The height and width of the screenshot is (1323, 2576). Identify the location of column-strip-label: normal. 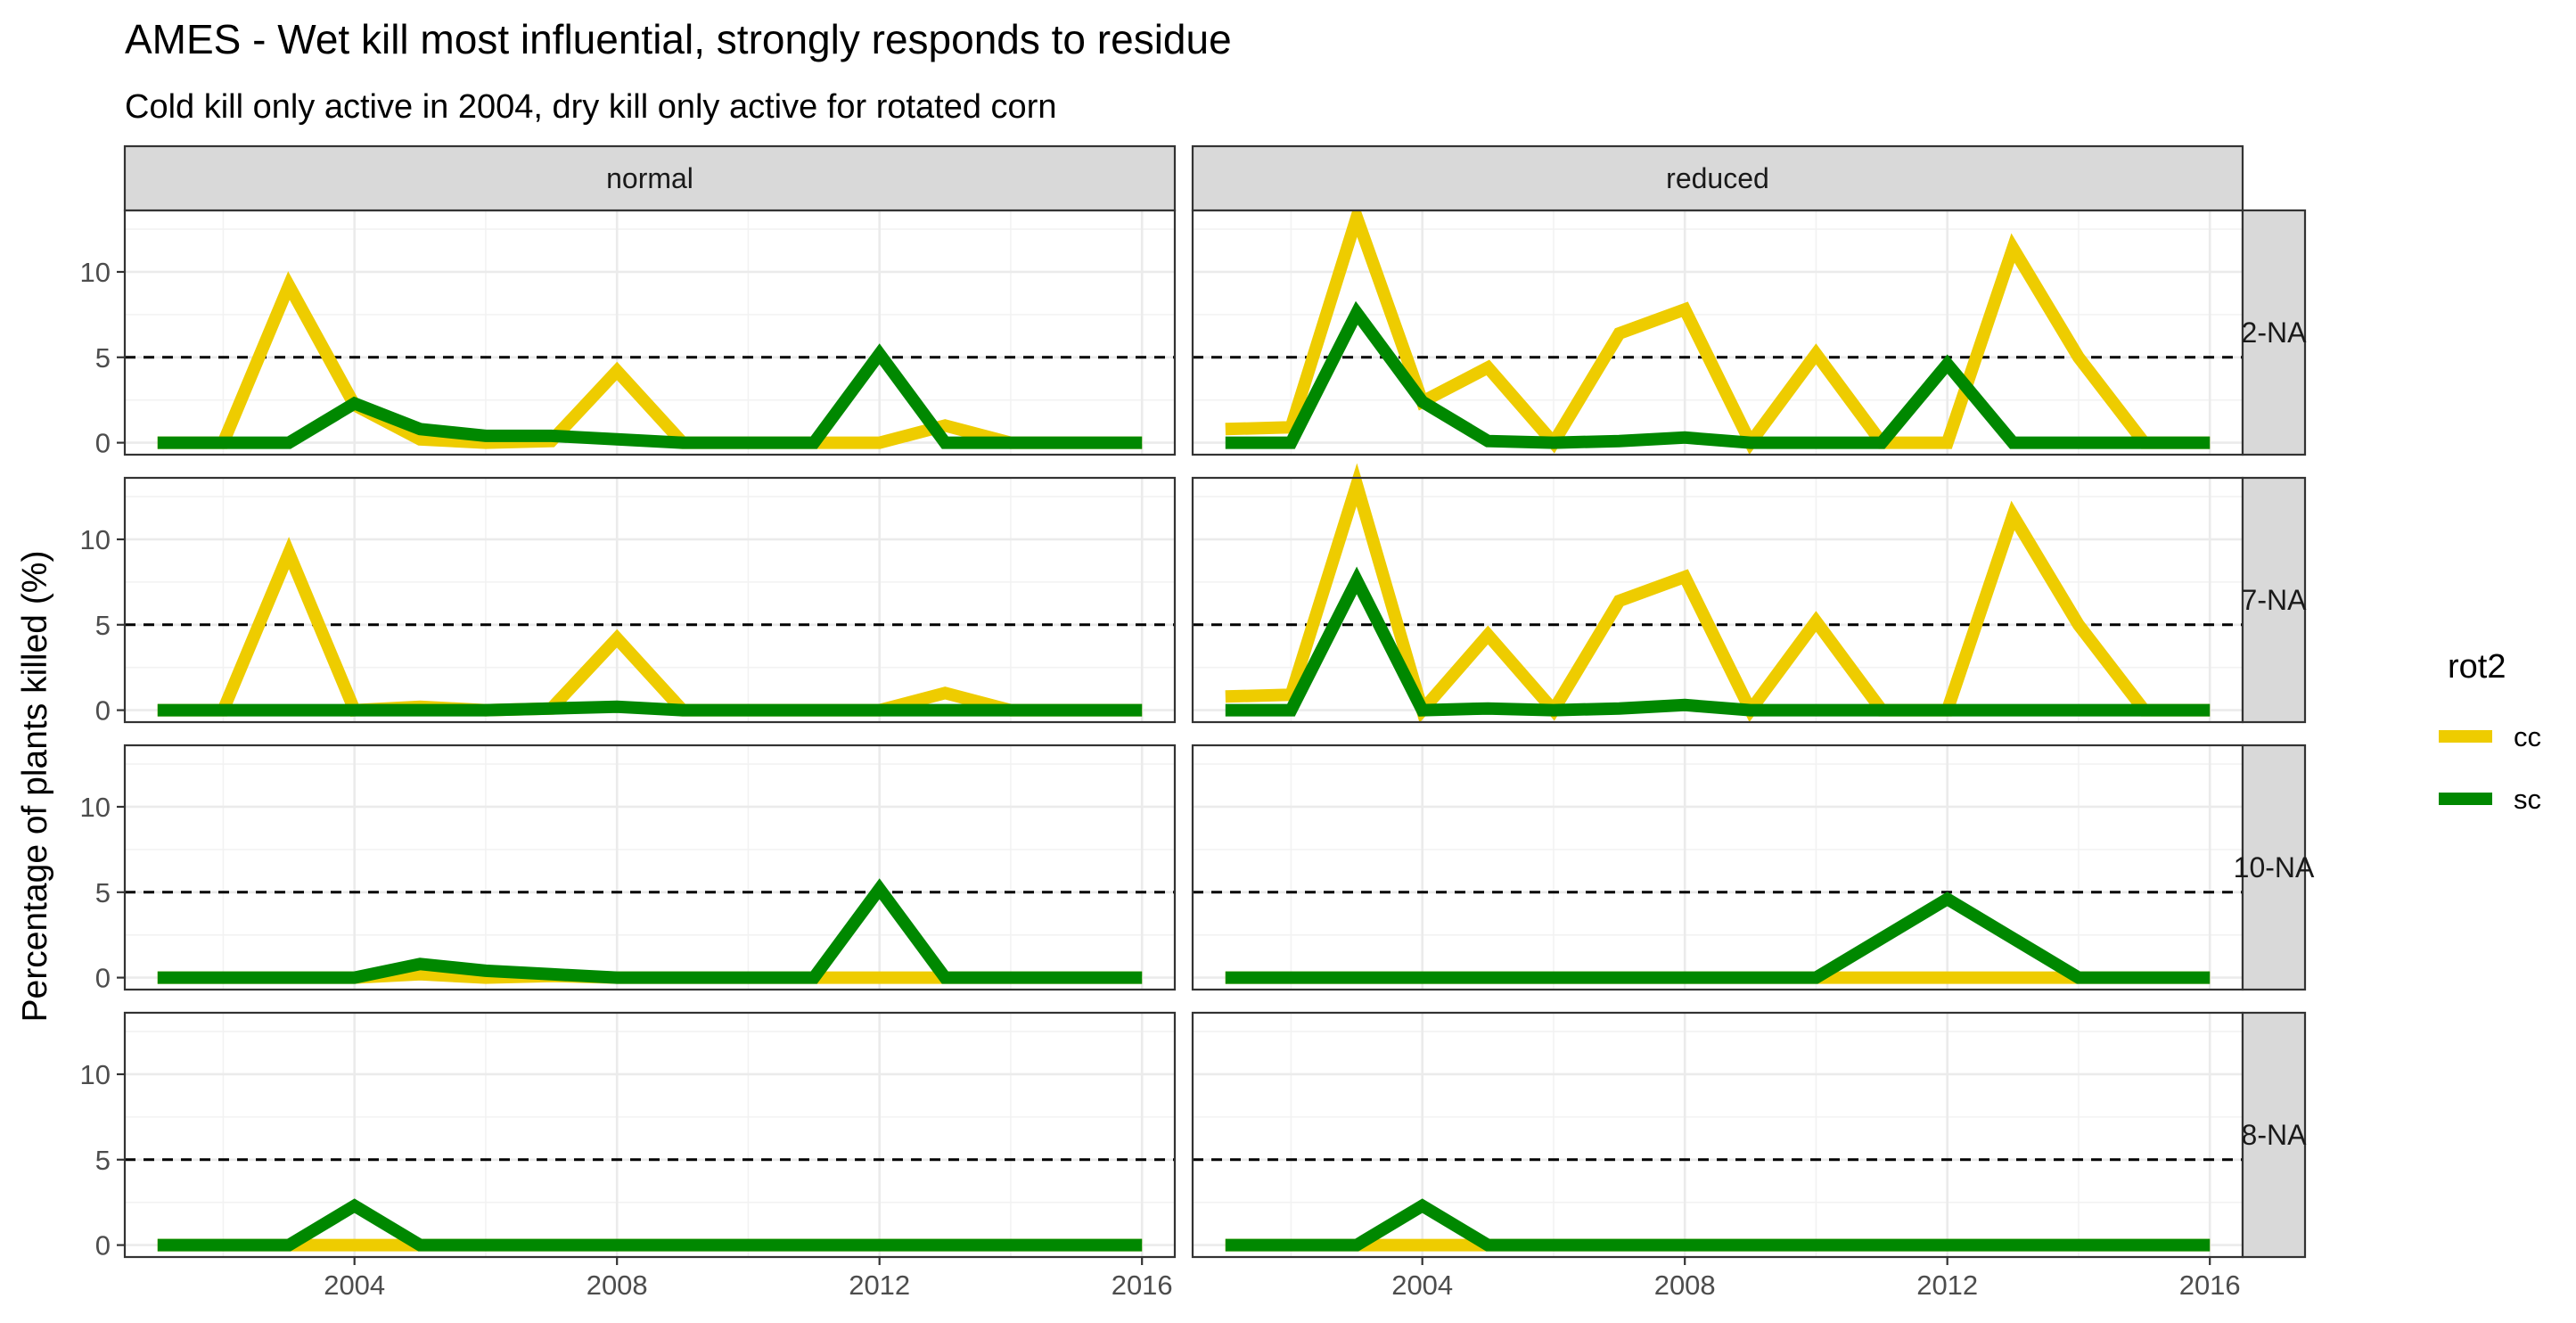
(649, 178).